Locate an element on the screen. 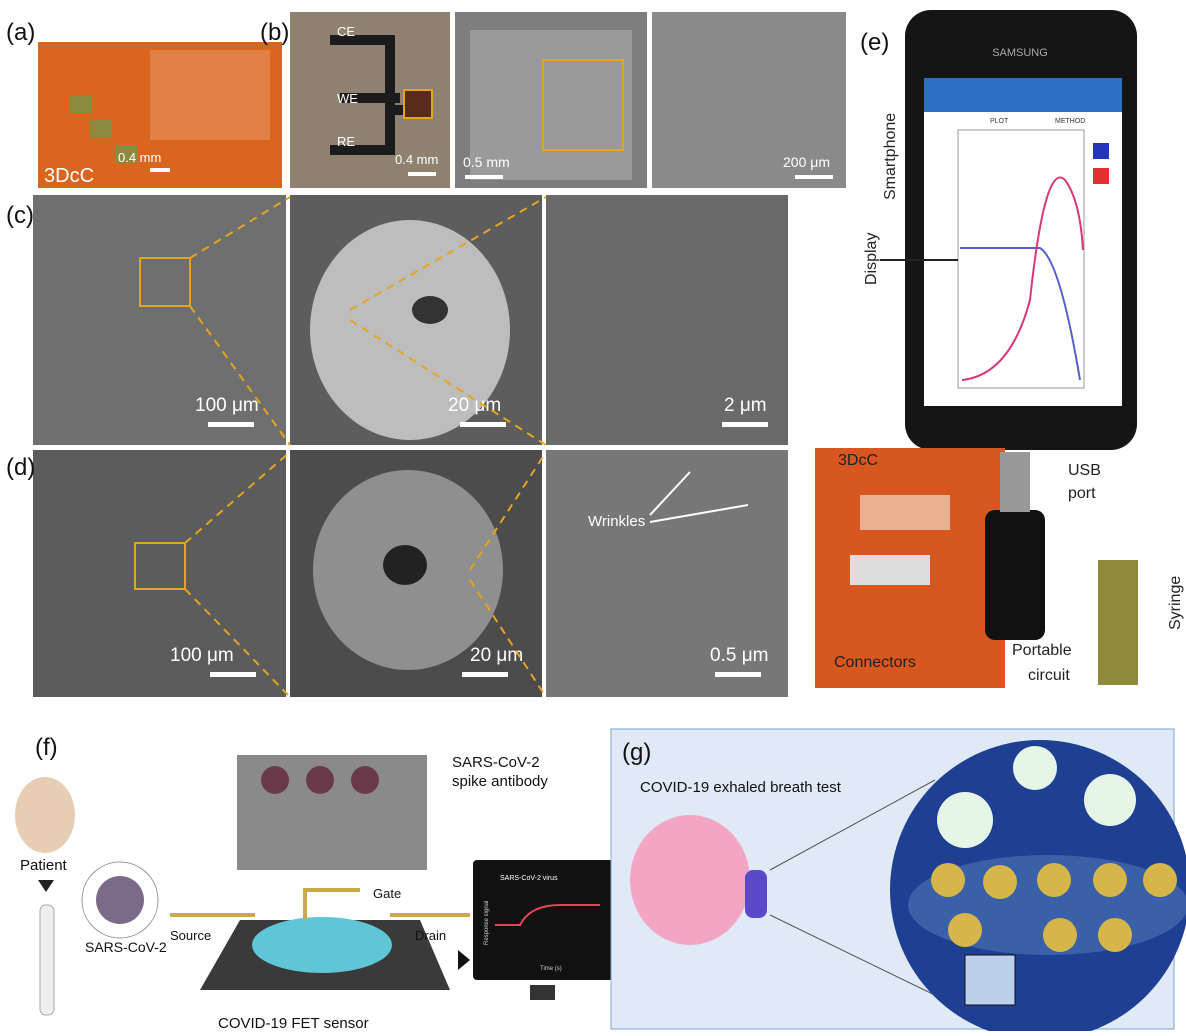  panel-label: (f) is located at coordinates (46, 747).